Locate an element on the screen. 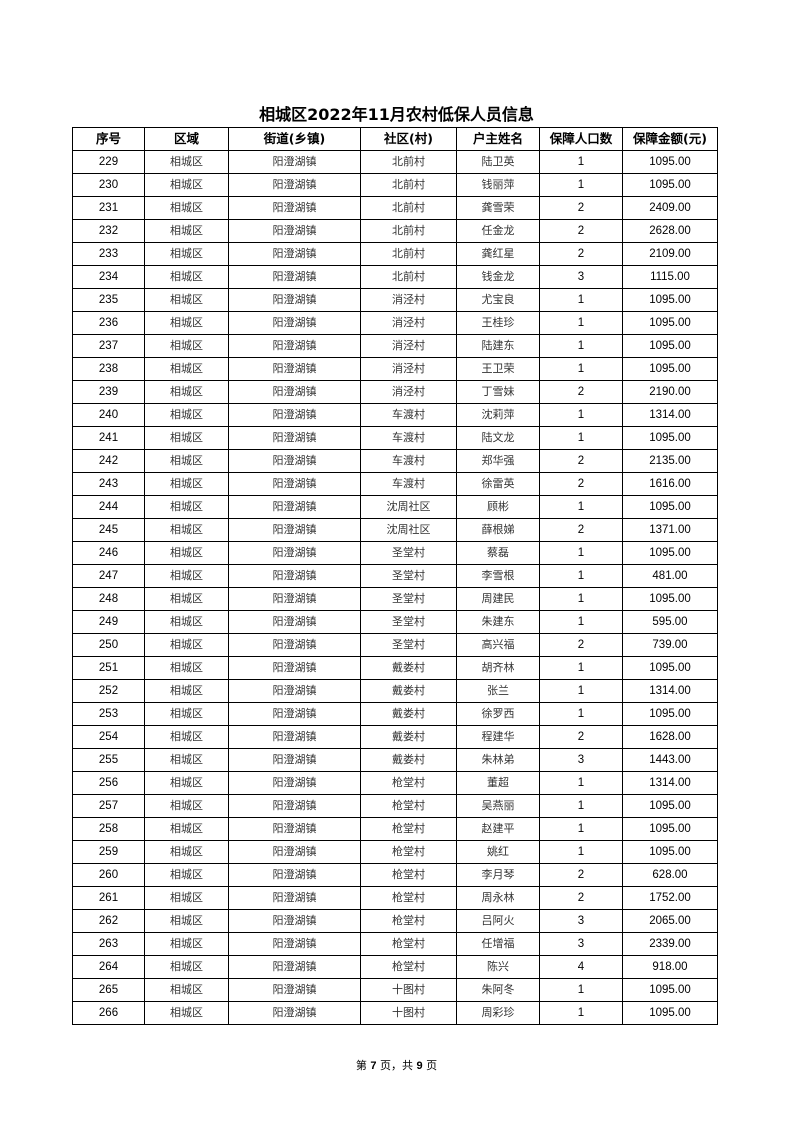 The width and height of the screenshot is (793, 1122). cell-householder: 丁雪妹 is located at coordinates (498, 392).